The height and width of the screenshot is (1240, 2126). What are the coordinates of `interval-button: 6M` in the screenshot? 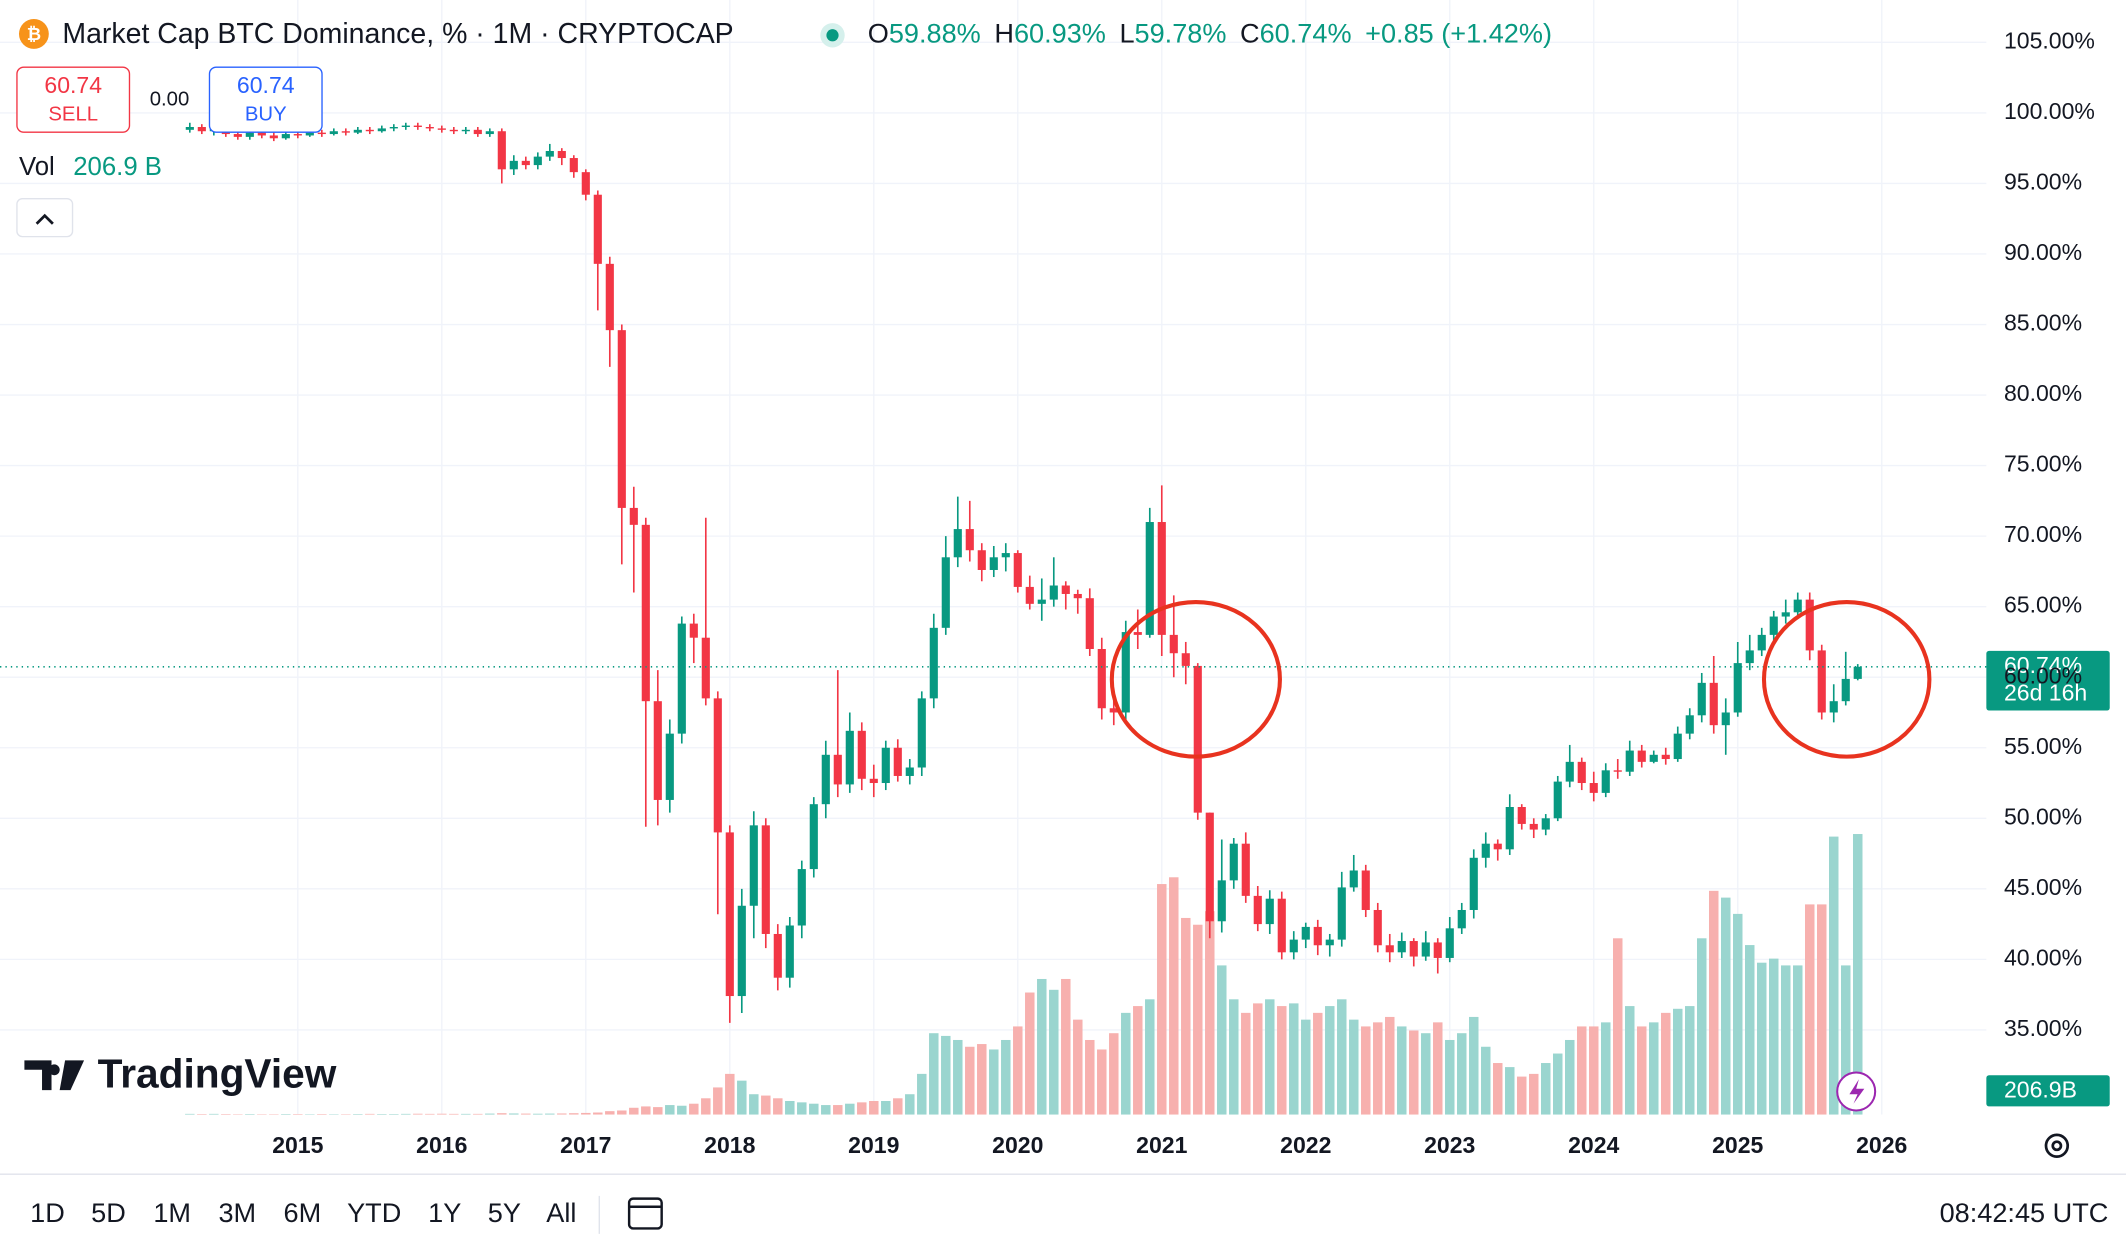 It's located at (303, 1212).